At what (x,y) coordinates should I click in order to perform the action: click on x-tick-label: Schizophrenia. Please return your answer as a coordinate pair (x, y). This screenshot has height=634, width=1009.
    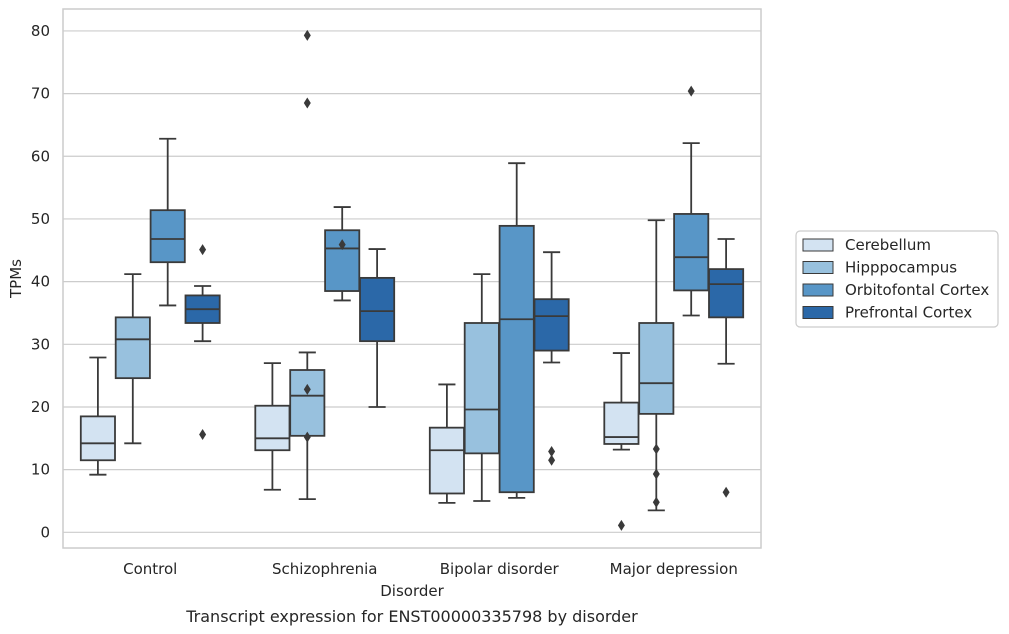
    Looking at the image, I should click on (324, 569).